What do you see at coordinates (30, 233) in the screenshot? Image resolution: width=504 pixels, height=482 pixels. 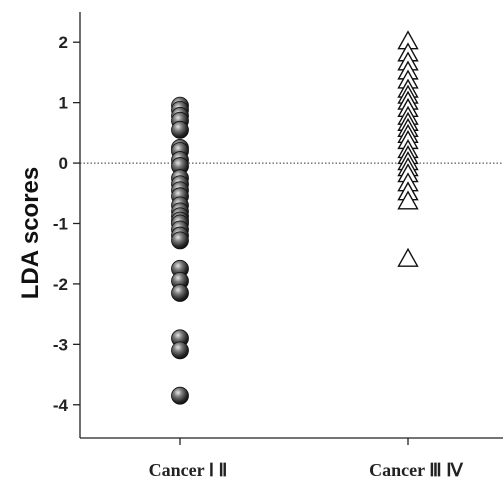 I see `y-axis-title: LDA scores` at bounding box center [30, 233].